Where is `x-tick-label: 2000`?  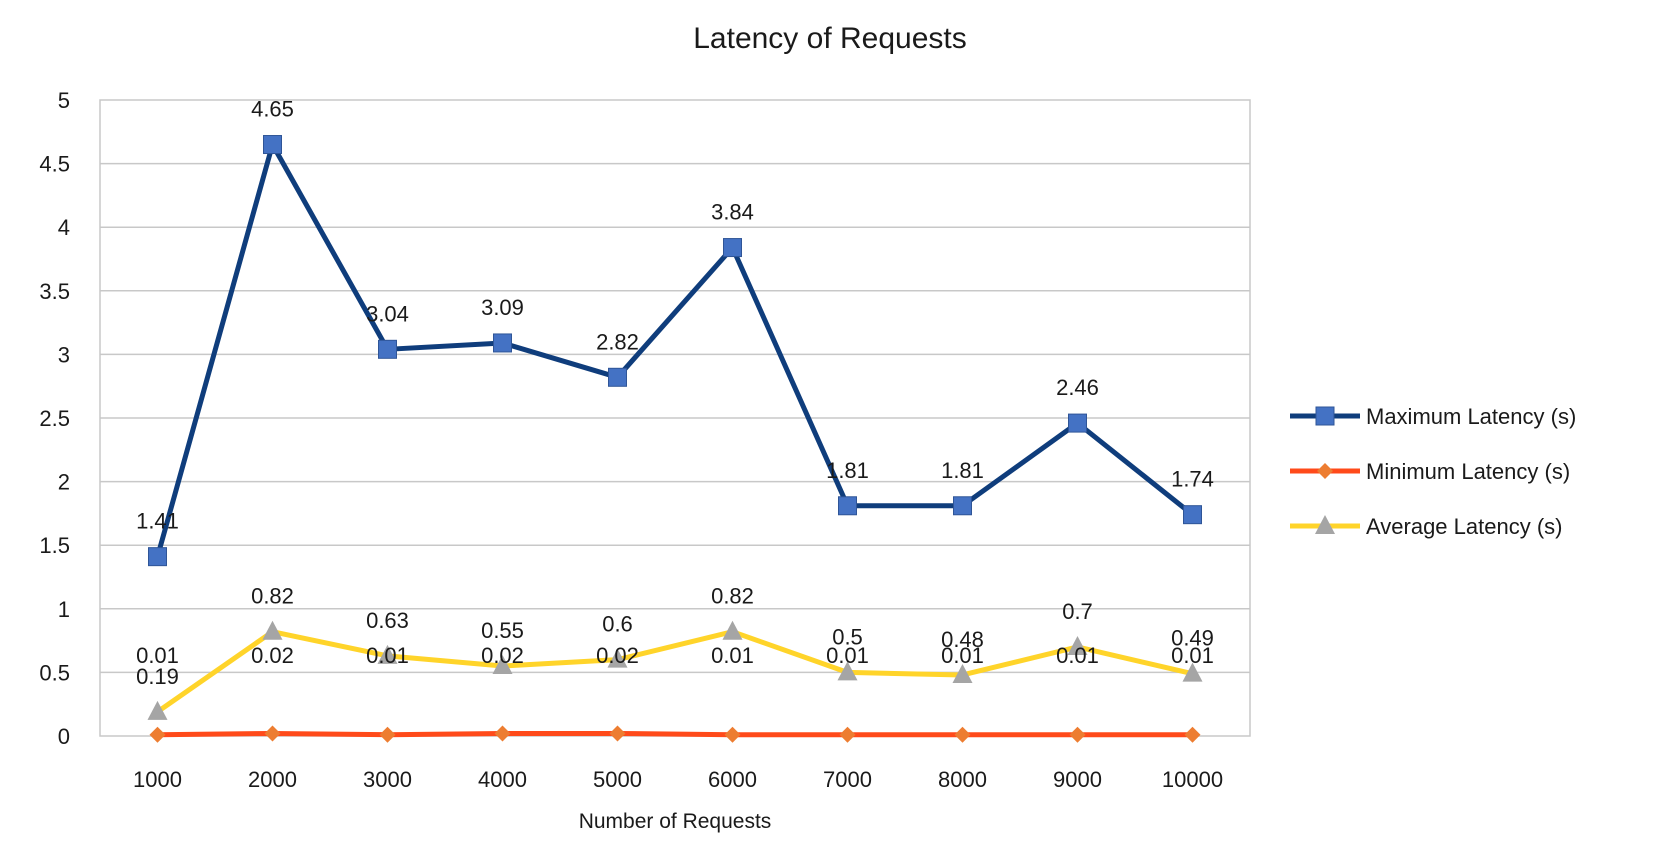 x-tick-label: 2000 is located at coordinates (272, 779).